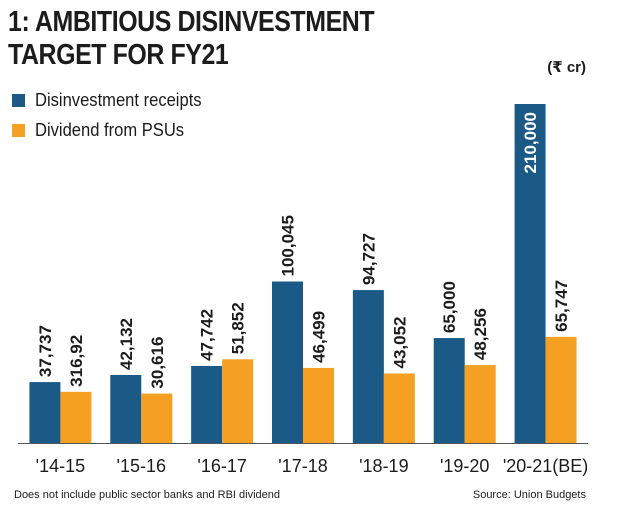 This screenshot has height=518, width=620. Describe the element at coordinates (368, 259) in the screenshot. I see `data-label-disinvestment-4: 94,727` at that location.